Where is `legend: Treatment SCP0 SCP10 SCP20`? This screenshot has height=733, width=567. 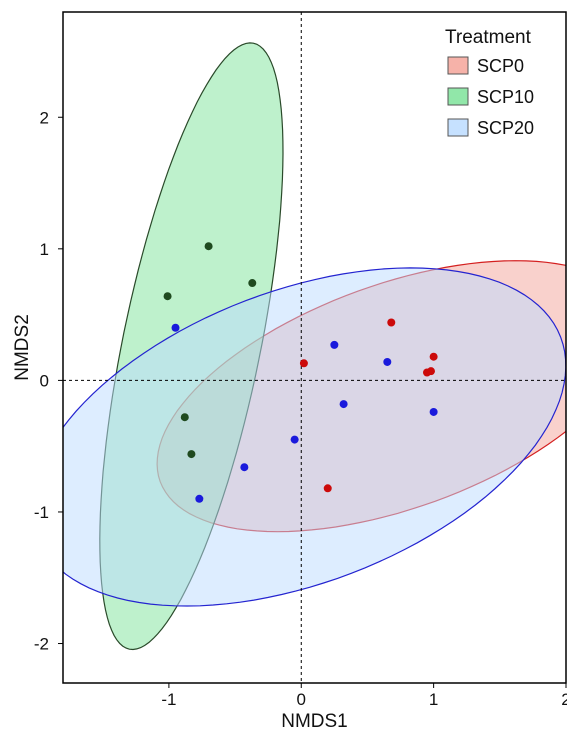
legend: Treatment SCP0 SCP10 SCP20 is located at coordinates (489, 82).